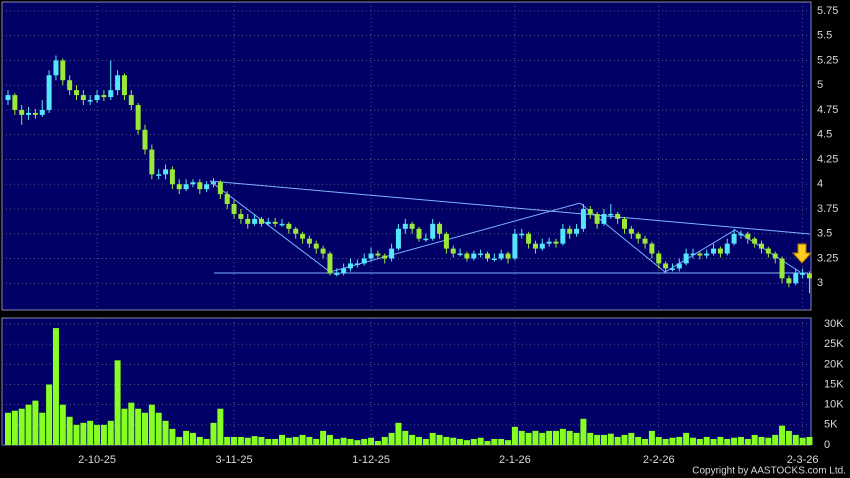 Image resolution: width=850 pixels, height=478 pixels. What do you see at coordinates (510, 207) in the screenshot?
I see `resistance-line` at bounding box center [510, 207].